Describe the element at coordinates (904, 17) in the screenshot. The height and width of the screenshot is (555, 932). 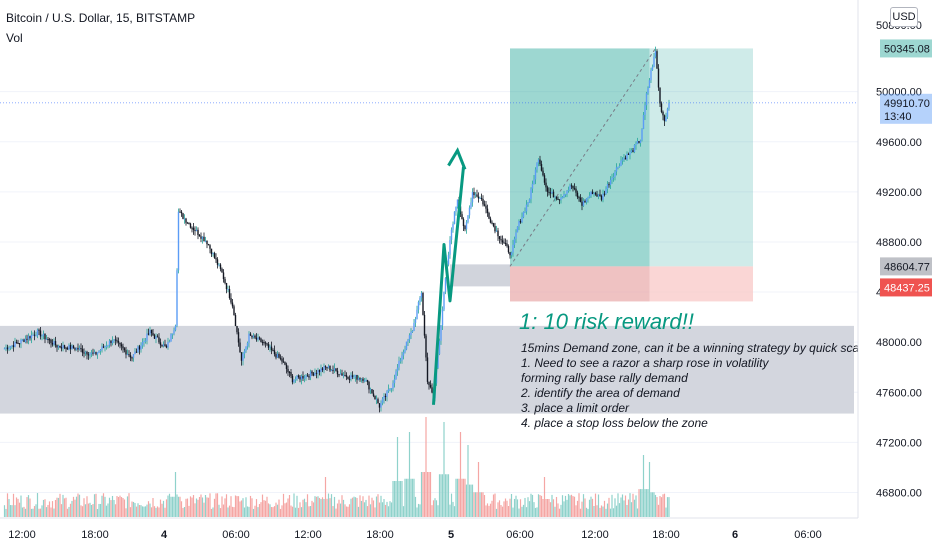
I see `currency-button: USD` at that location.